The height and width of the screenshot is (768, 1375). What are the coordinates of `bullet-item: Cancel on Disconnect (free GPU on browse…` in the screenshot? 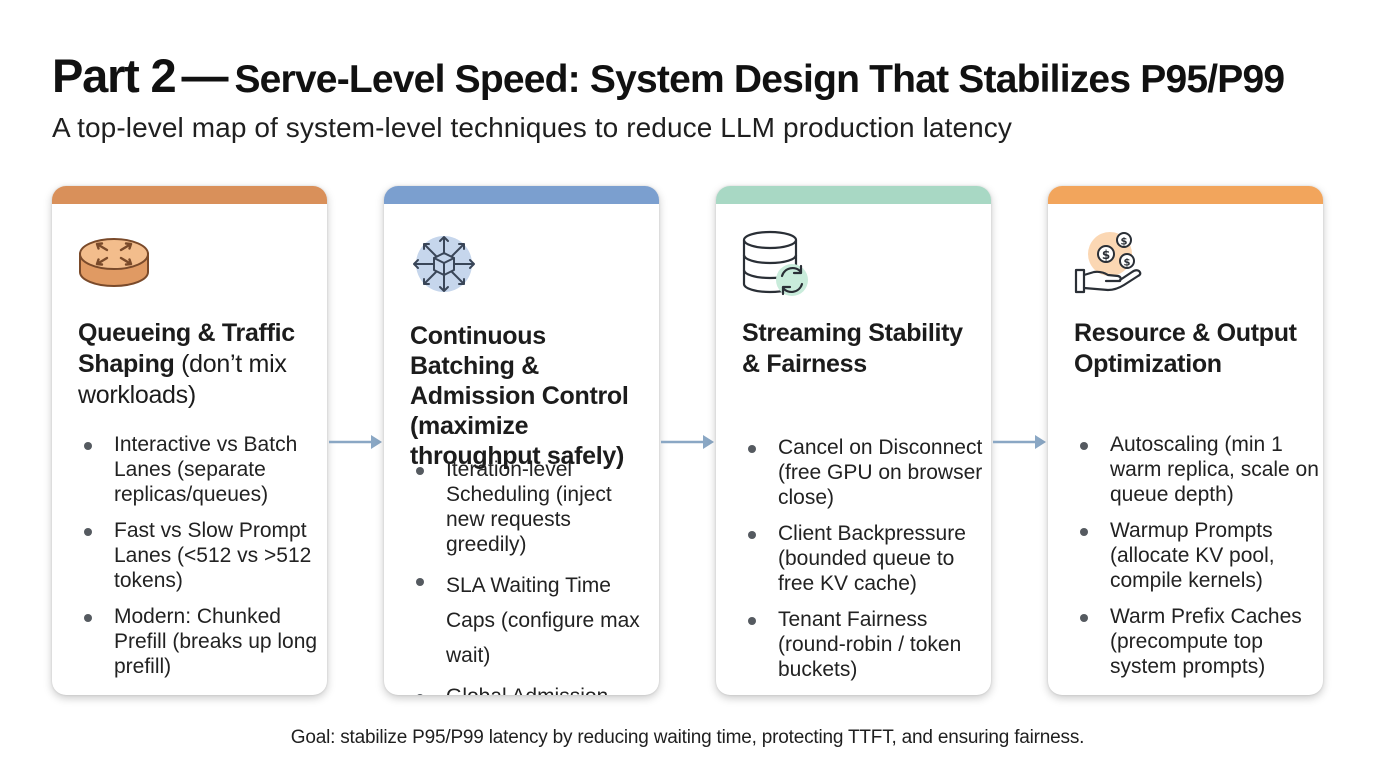 It's located at (864, 472).